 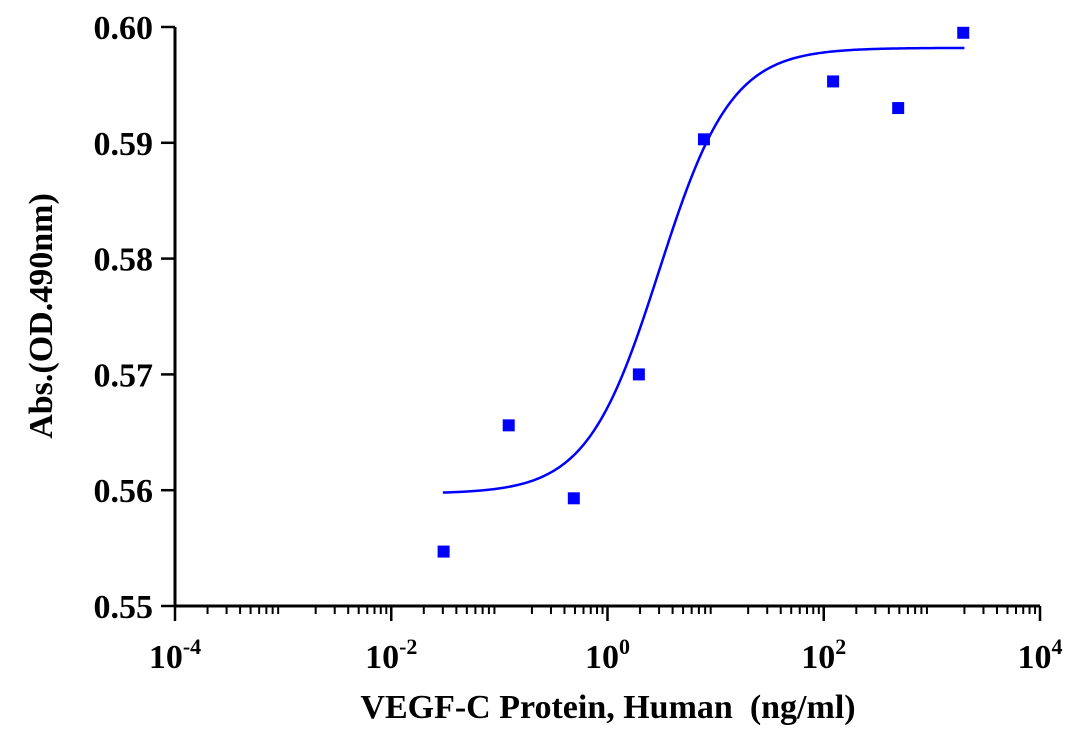 I want to click on y-tick-label: 0.59, so click(x=124, y=144).